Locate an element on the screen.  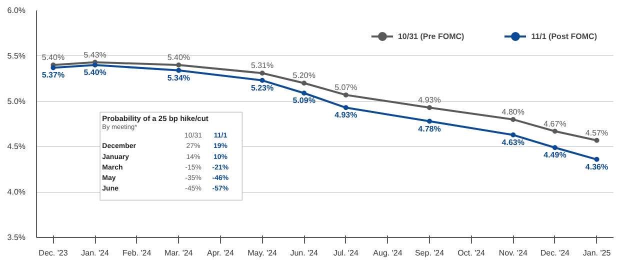
data-label: 5.34% is located at coordinates (178, 77).